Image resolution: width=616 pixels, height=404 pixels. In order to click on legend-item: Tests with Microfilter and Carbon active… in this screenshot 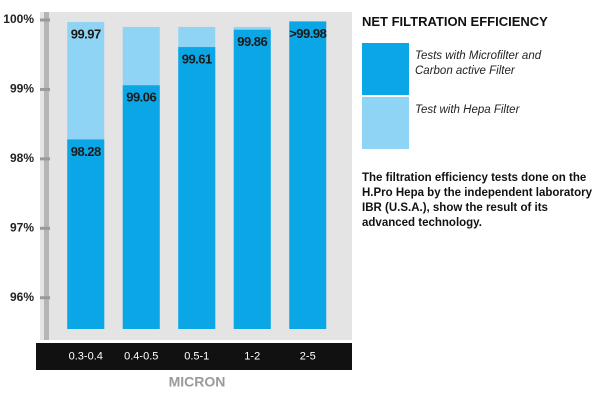, I will do `click(484, 69)`.